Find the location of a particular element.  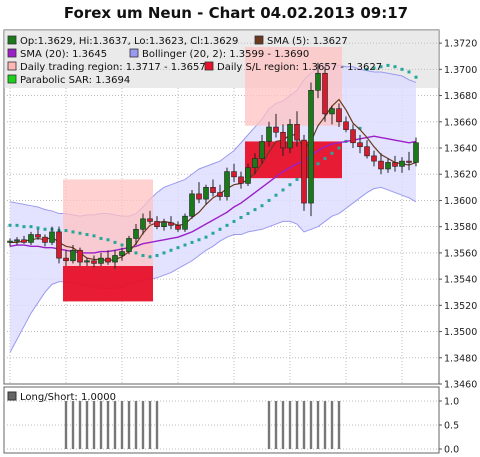

y-tick-label: 1.3460 is located at coordinates (460, 385).